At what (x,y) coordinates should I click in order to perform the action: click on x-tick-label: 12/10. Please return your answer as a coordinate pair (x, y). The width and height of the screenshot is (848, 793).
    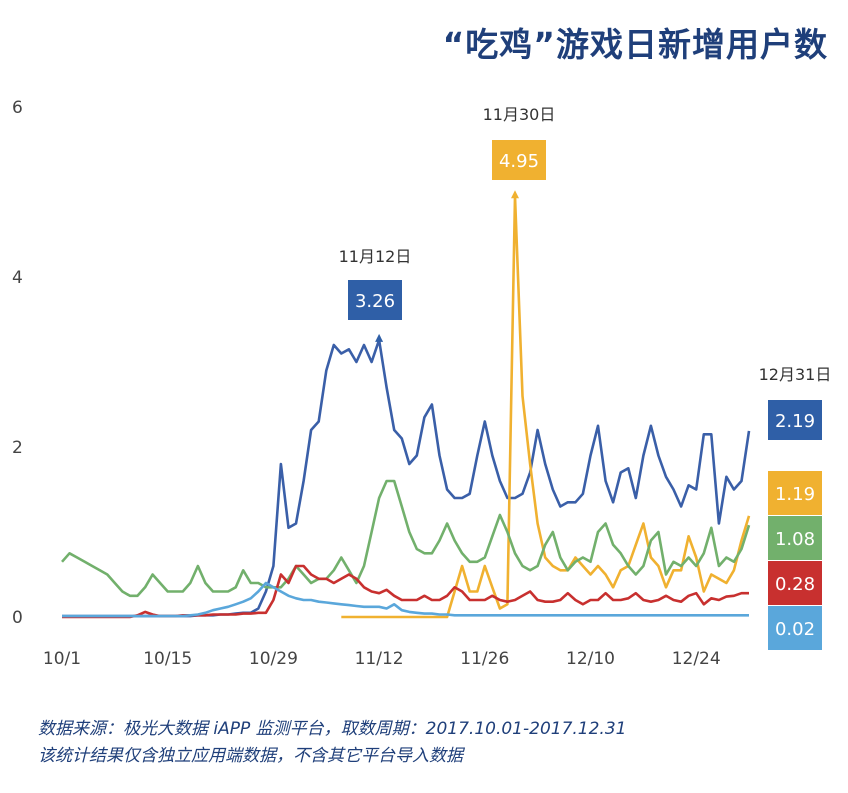
    Looking at the image, I should click on (590, 659).